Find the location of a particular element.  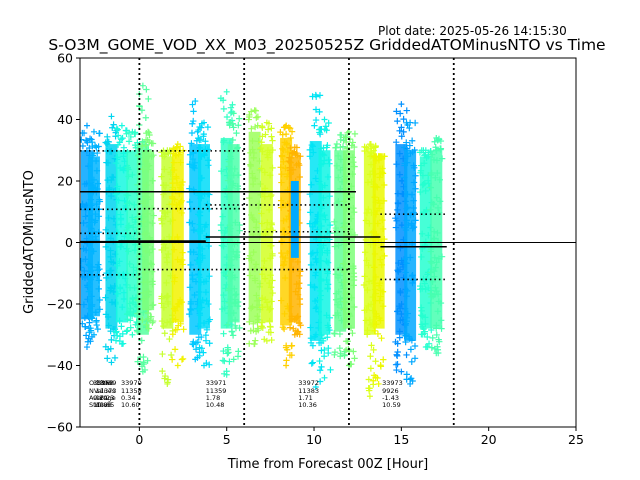

y-axis-label: GriddedATOMinusNTO is located at coordinates (29, 242).